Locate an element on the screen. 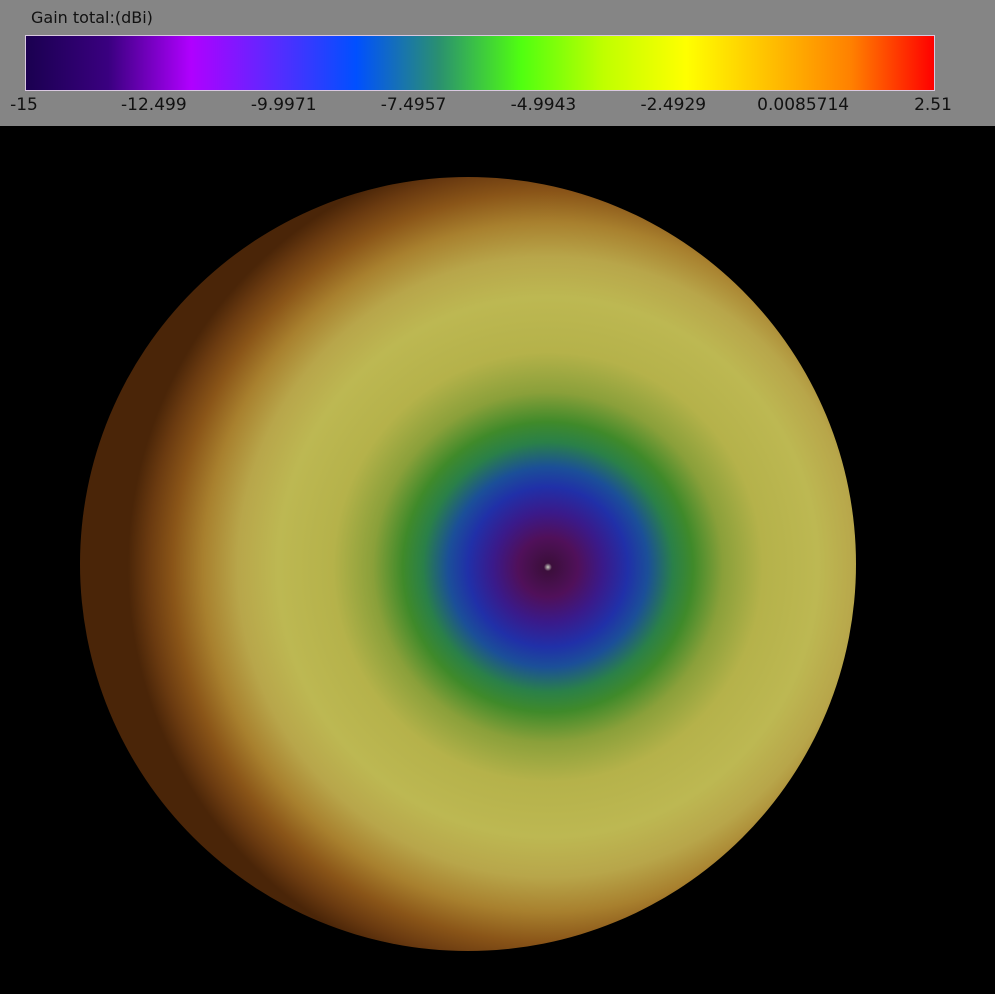  colorbar-title: Gain total:(dBi) is located at coordinates (92, 17).